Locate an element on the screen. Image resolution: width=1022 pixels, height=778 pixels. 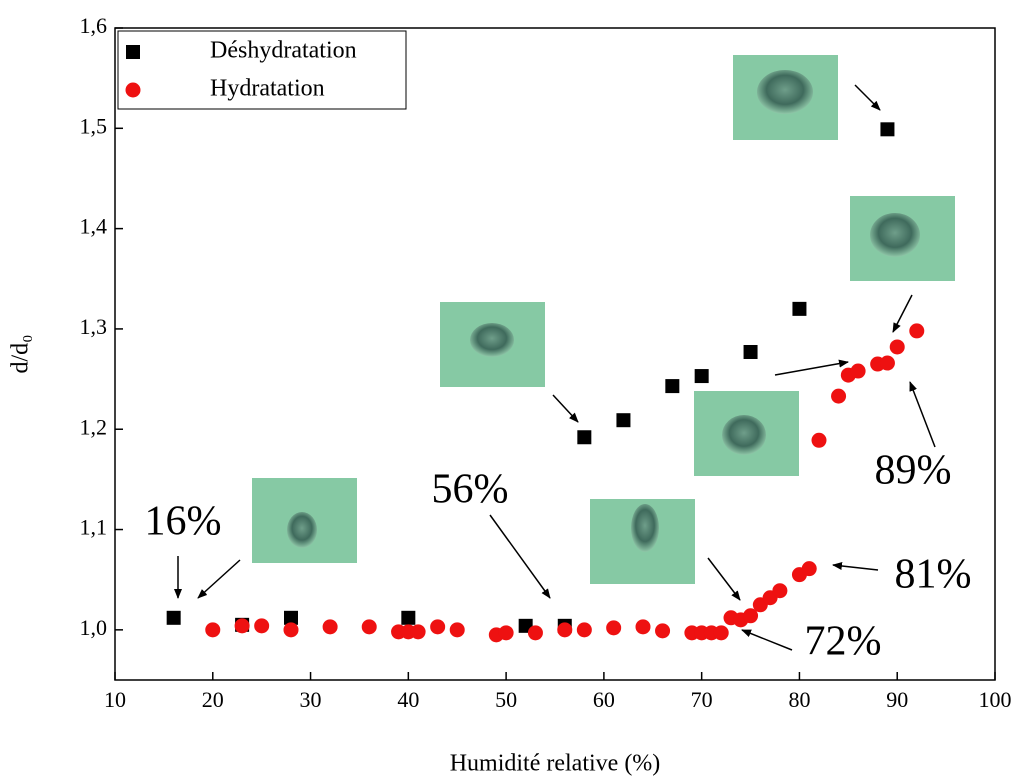
y-tick-label: 1,0 is located at coordinates (94, 627).